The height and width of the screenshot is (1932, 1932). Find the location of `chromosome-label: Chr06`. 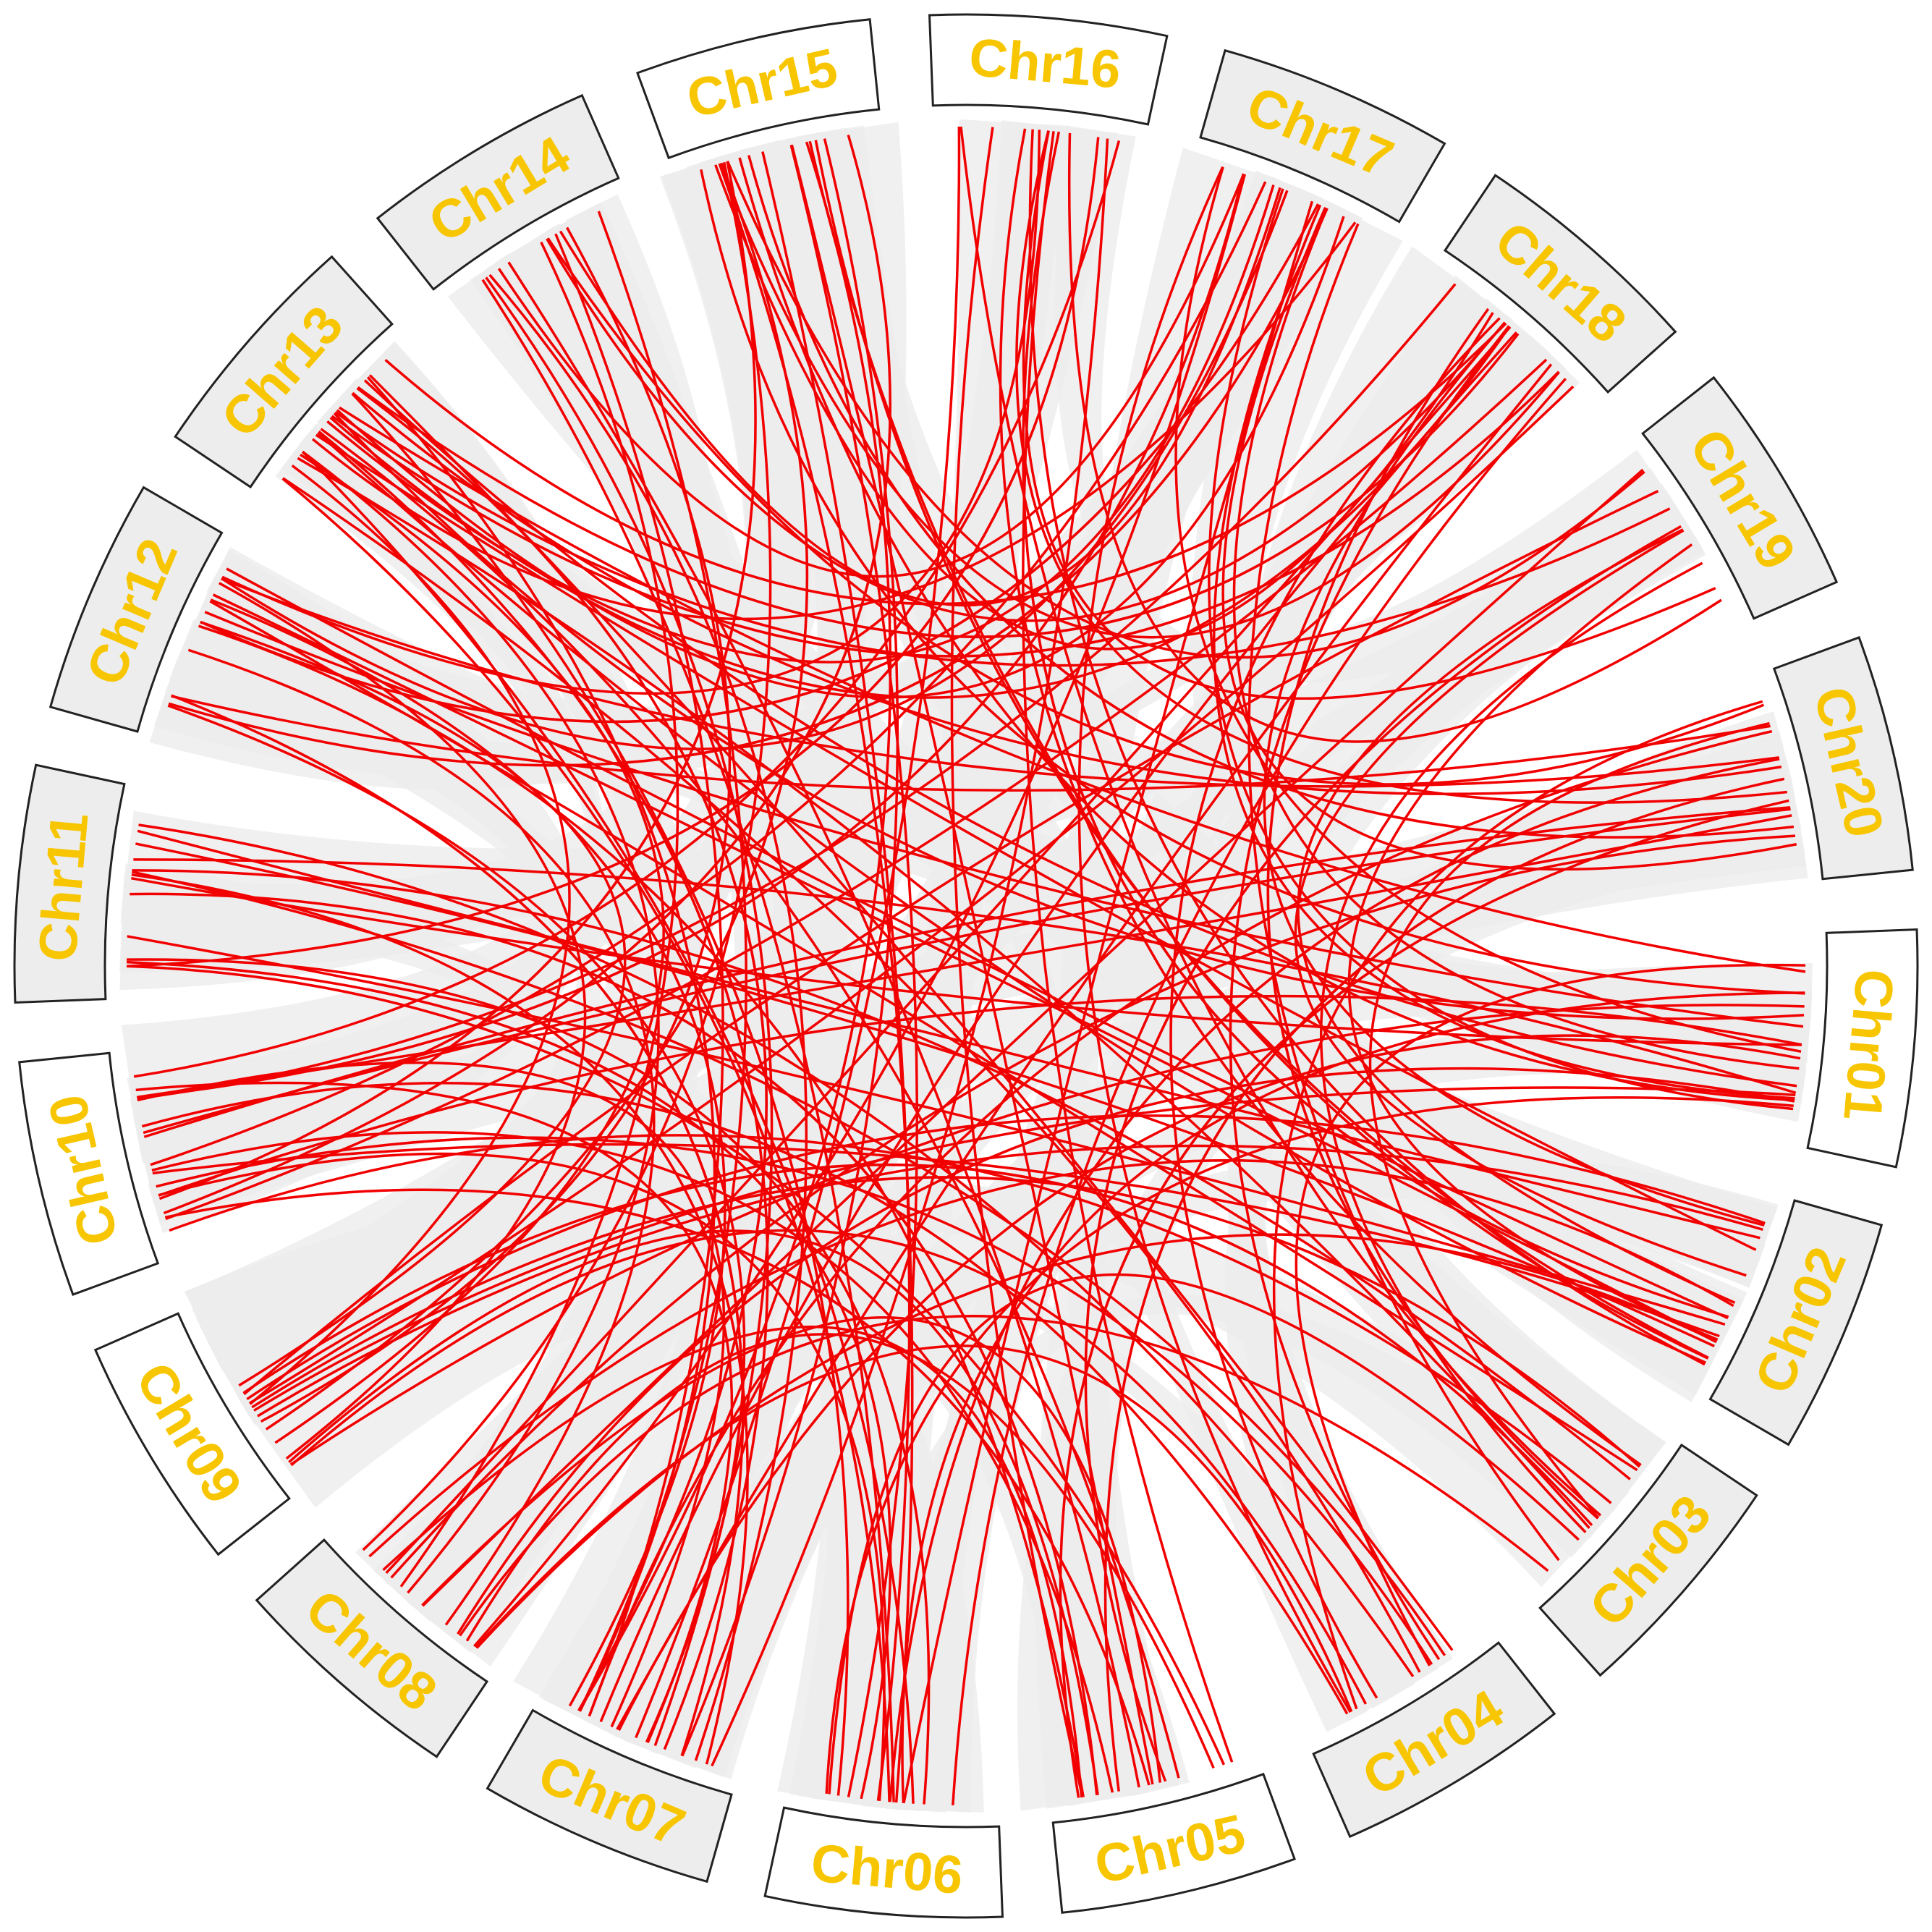

chromosome-label: Chr06 is located at coordinates (887, 1868).